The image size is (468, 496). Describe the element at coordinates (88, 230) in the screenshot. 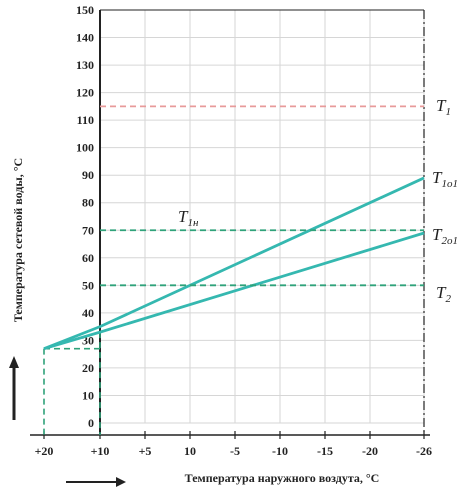

I see `y-tick-label: 70` at that location.